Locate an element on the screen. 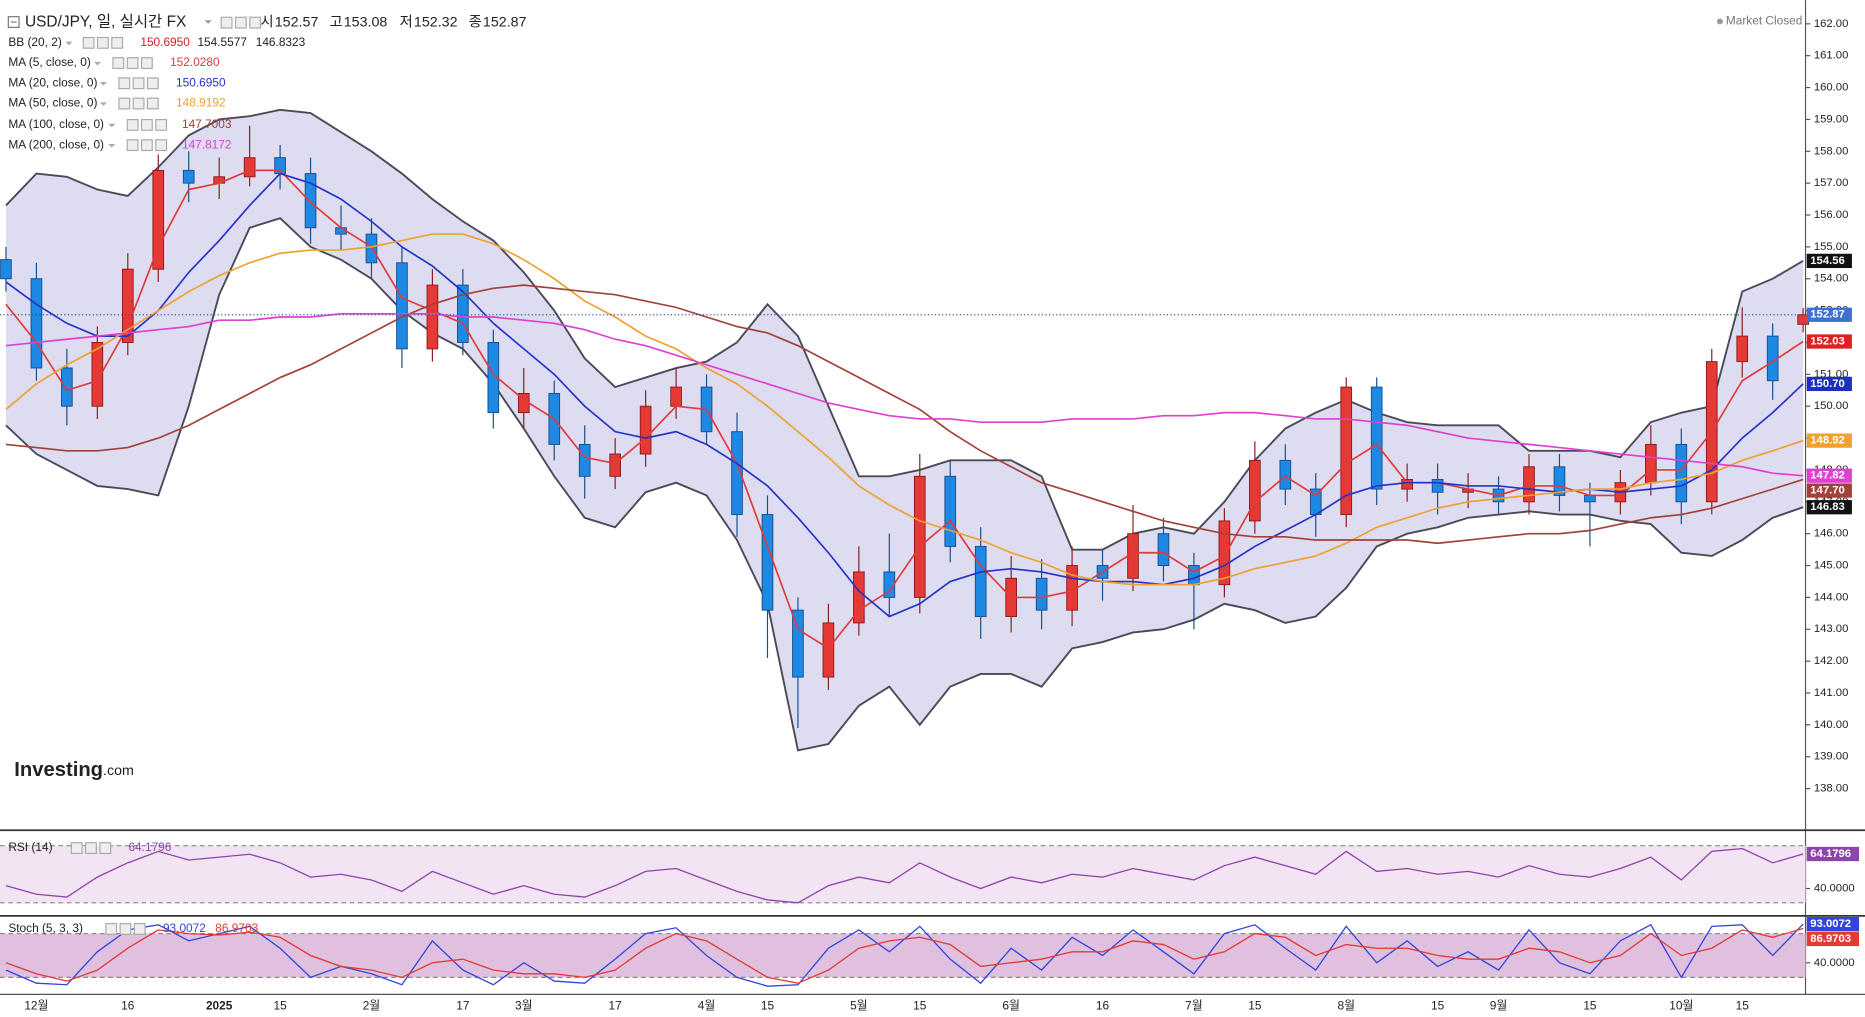  status-dot is located at coordinates (1719, 21).